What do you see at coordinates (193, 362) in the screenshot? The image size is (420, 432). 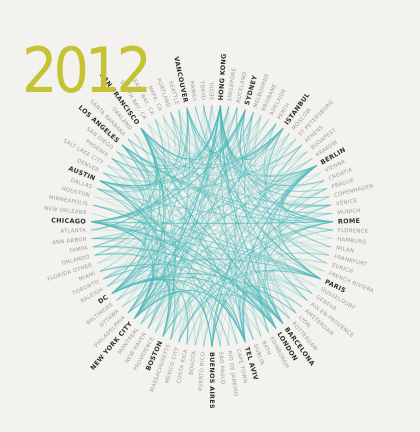 I see `node-label: BOGOTA` at bounding box center [193, 362].